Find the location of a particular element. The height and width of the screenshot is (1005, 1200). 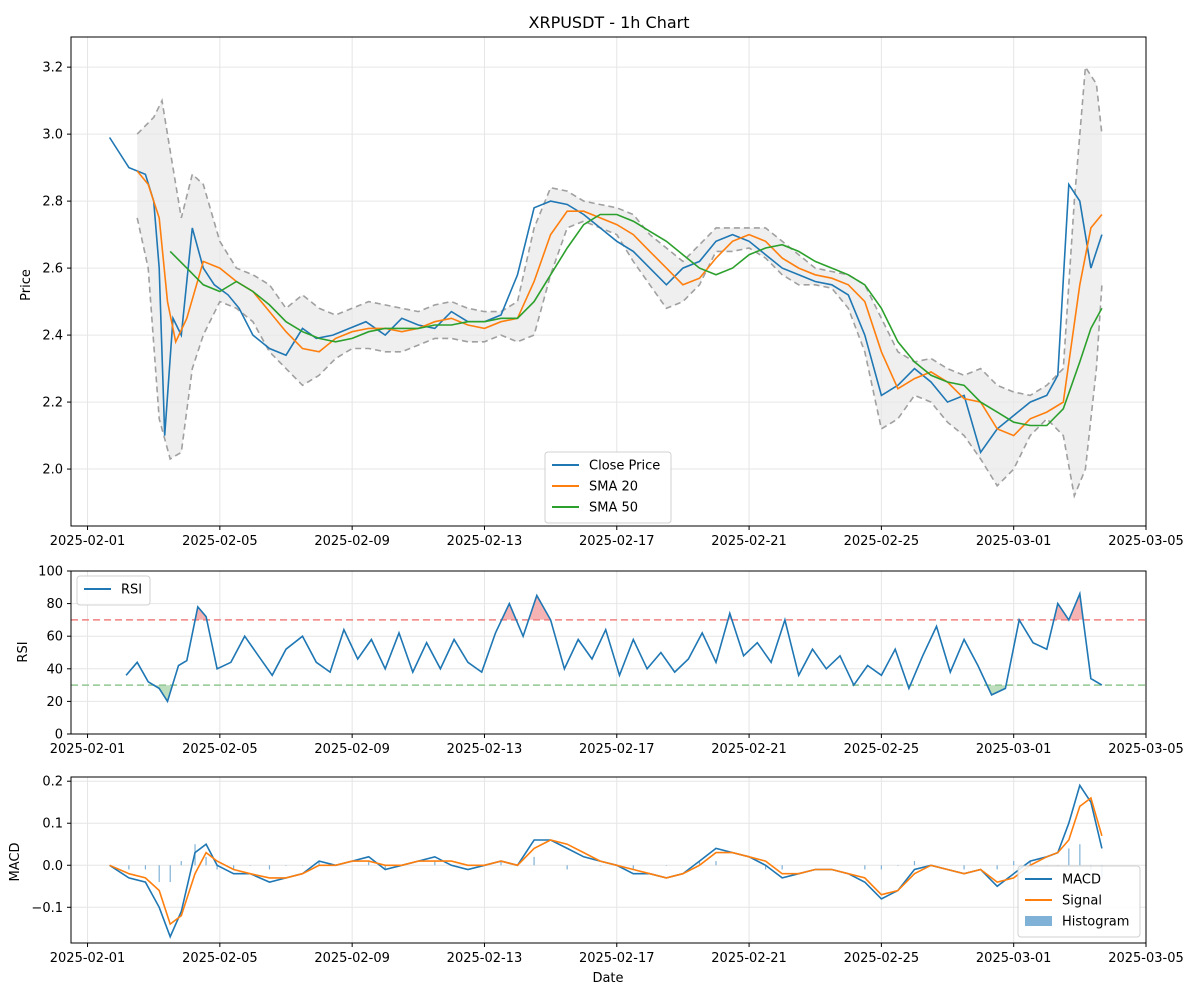

y-tick-label: 2.4 is located at coordinates (52, 336).